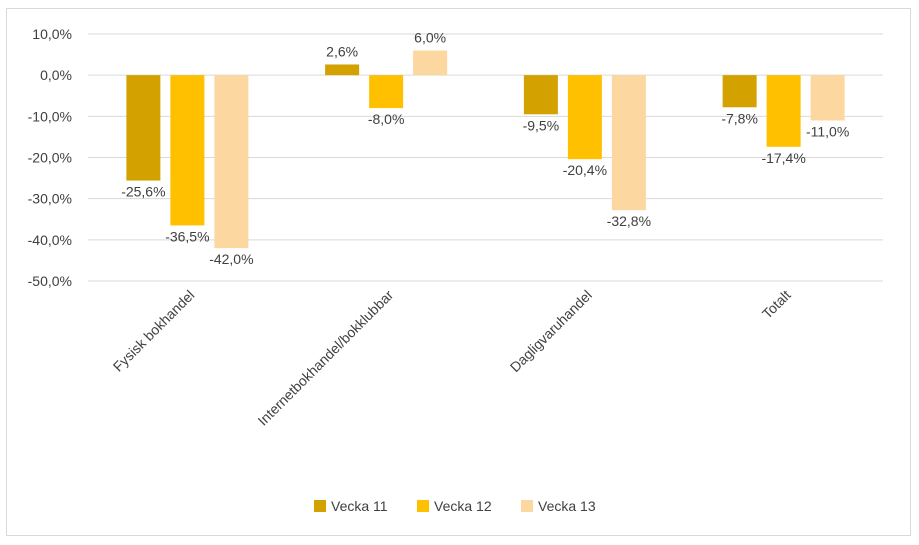 The image size is (919, 545). Describe the element at coordinates (187, 236) in the screenshot. I see `data-label: -36,5%` at that location.